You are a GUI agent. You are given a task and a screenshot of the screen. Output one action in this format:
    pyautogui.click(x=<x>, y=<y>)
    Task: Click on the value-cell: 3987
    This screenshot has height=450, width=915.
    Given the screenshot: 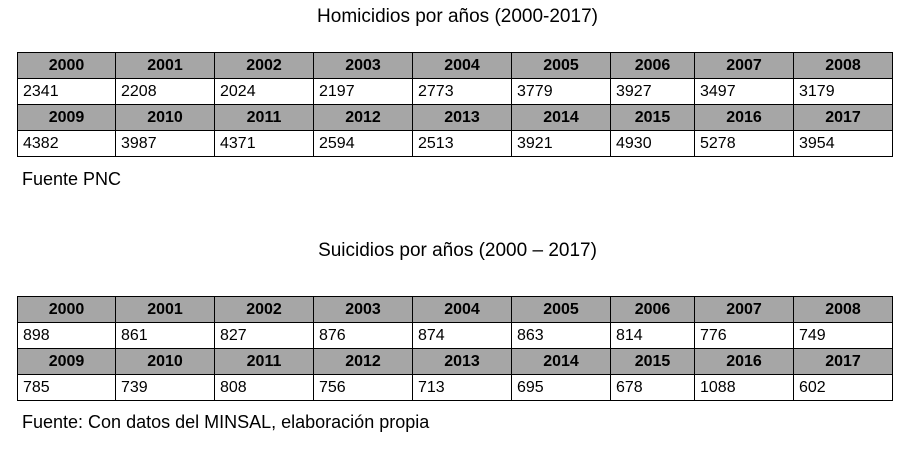 What is the action you would take?
    pyautogui.click(x=165, y=143)
    